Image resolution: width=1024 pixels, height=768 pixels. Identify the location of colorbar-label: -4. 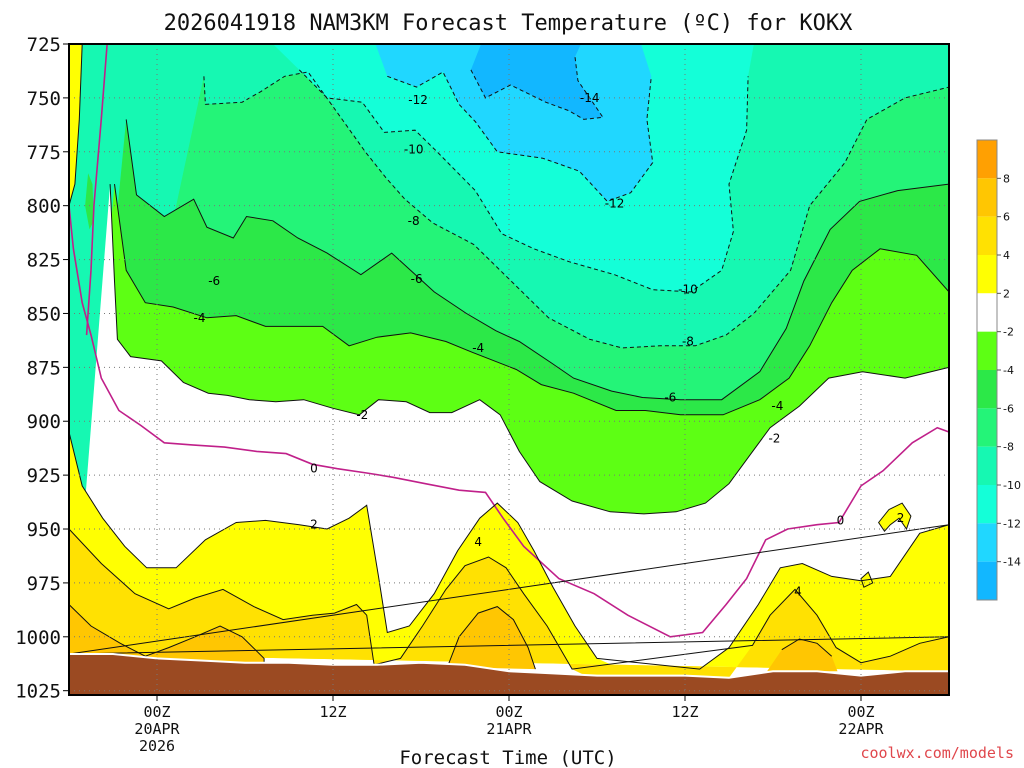
(1008, 370).